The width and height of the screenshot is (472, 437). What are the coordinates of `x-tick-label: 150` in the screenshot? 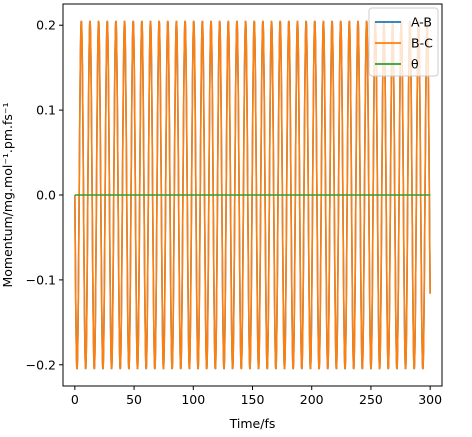 It's located at (253, 399).